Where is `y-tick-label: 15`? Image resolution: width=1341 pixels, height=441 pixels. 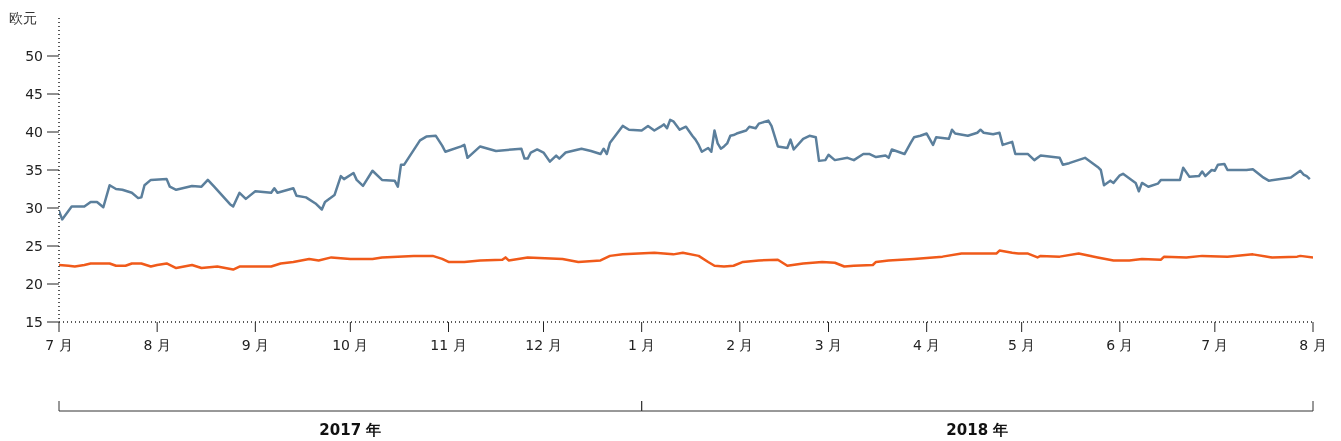
y-tick-label: 15 is located at coordinates (34, 321).